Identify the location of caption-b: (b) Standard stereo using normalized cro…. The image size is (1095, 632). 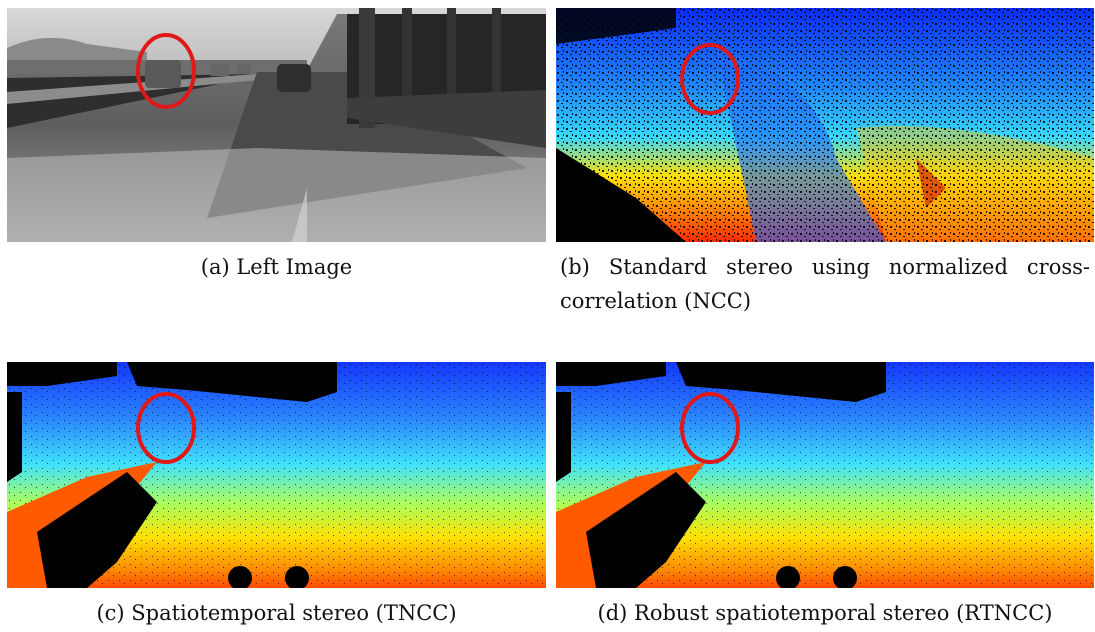
(825, 284).